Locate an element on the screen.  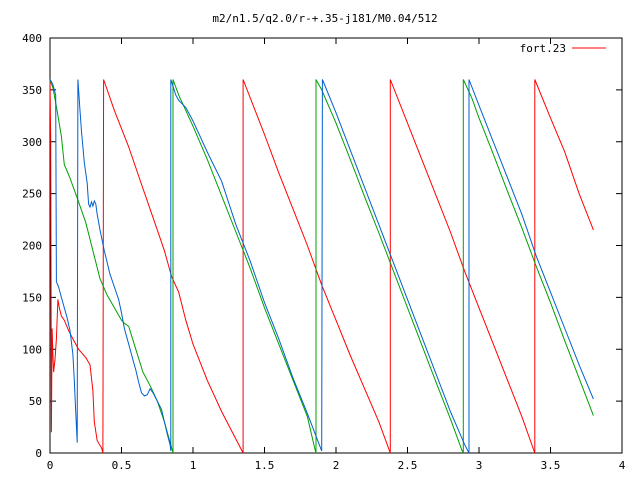
y-tick-label: 200 is located at coordinates (32, 246).